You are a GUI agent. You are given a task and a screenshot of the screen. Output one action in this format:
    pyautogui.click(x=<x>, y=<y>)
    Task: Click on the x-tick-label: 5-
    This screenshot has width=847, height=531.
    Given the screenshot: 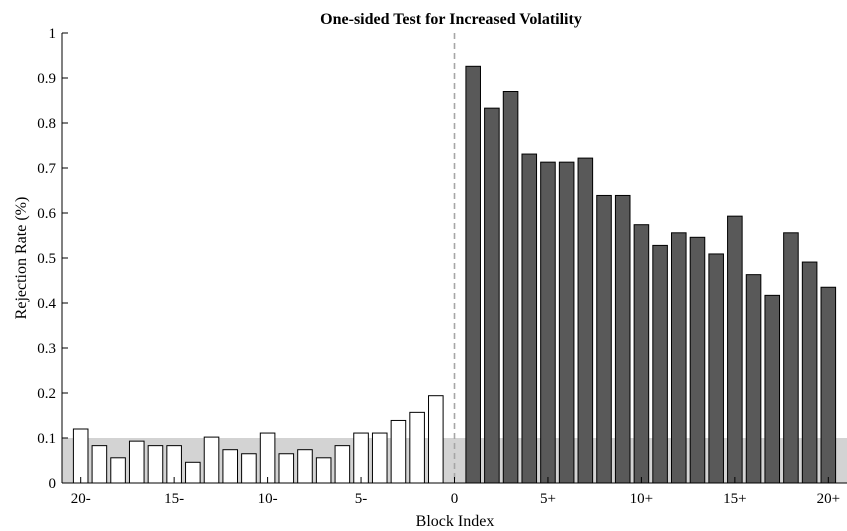 What is the action you would take?
    pyautogui.click(x=361, y=499)
    